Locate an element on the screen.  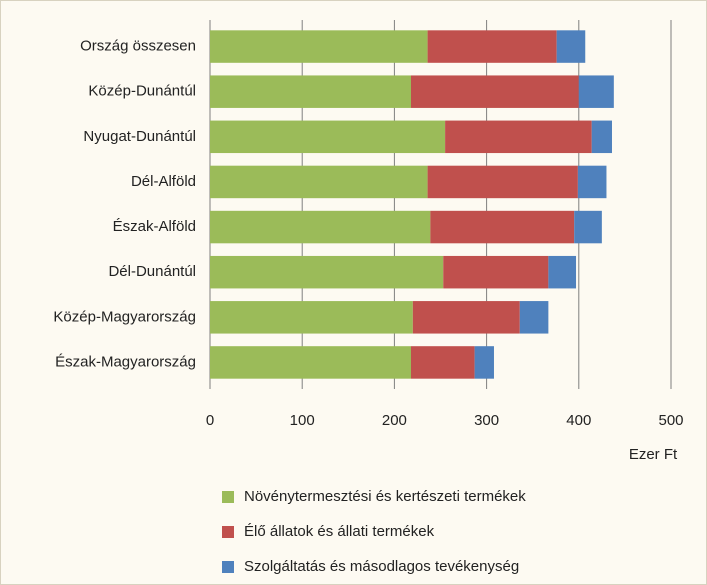
legend-label: Élő állatok és állati termékek is located at coordinates (339, 531).